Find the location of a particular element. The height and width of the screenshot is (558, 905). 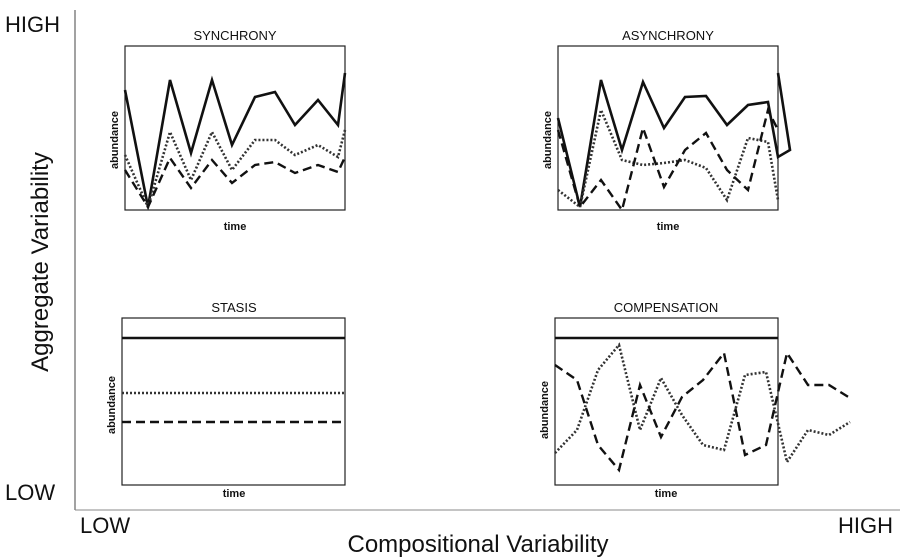

x-low: LOW is located at coordinates (105, 525).